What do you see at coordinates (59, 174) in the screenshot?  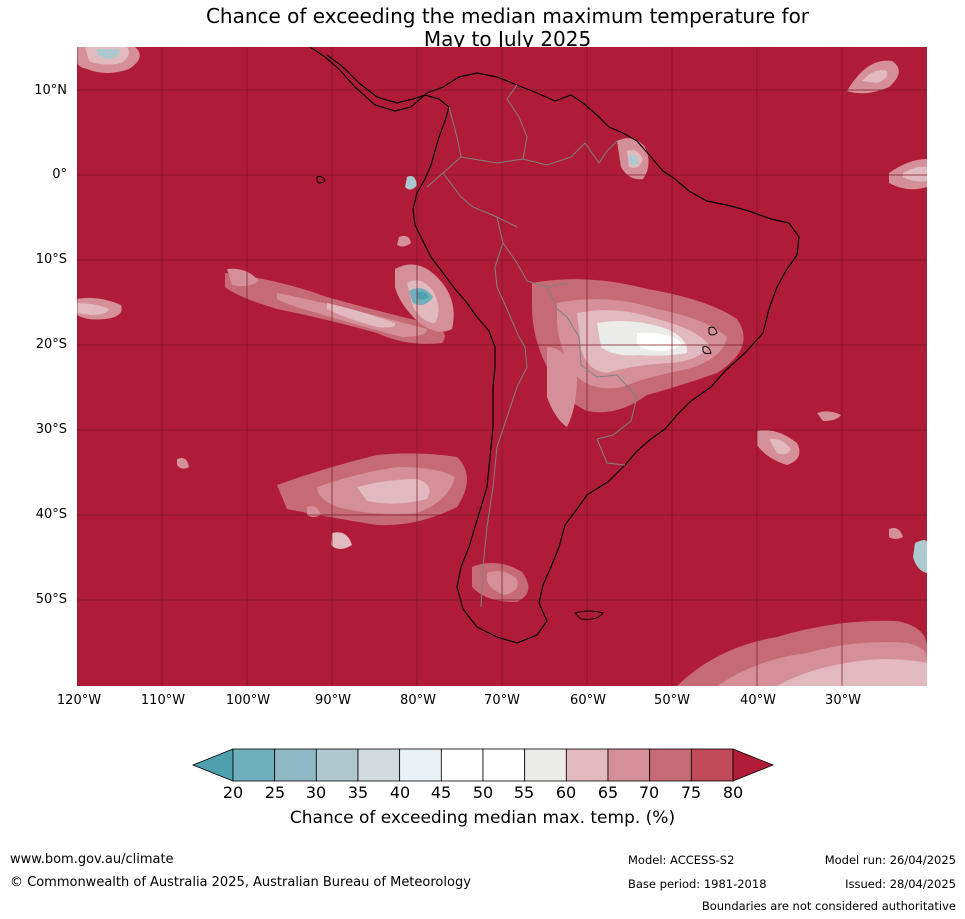 I see `lat-label-equator: 0°` at bounding box center [59, 174].